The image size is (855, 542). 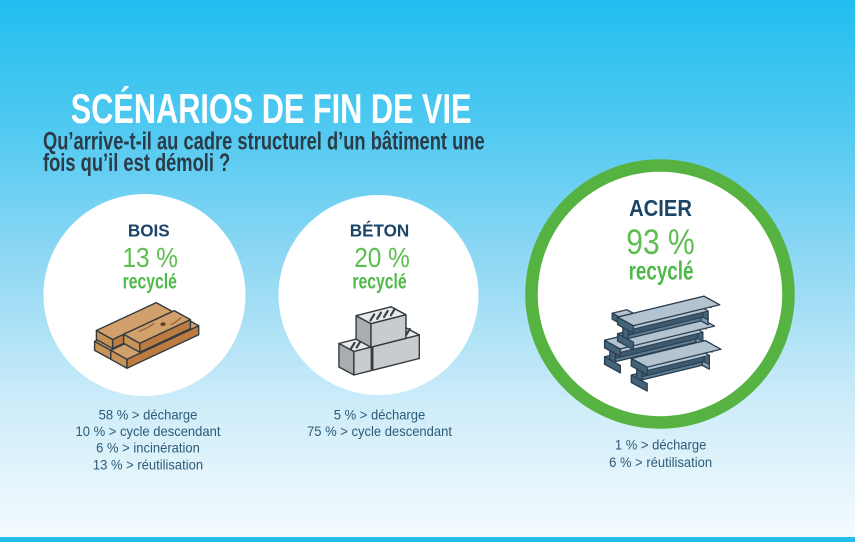 What do you see at coordinates (660, 208) in the screenshot?
I see `svg-text: ACIER` at bounding box center [660, 208].